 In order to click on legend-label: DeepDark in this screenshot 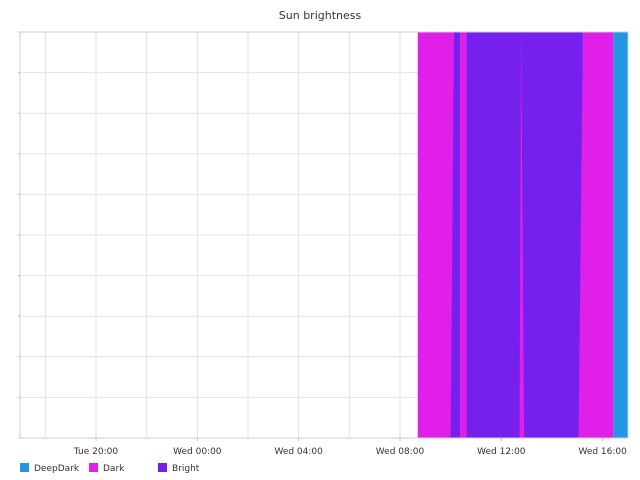, I will do `click(57, 469)`.